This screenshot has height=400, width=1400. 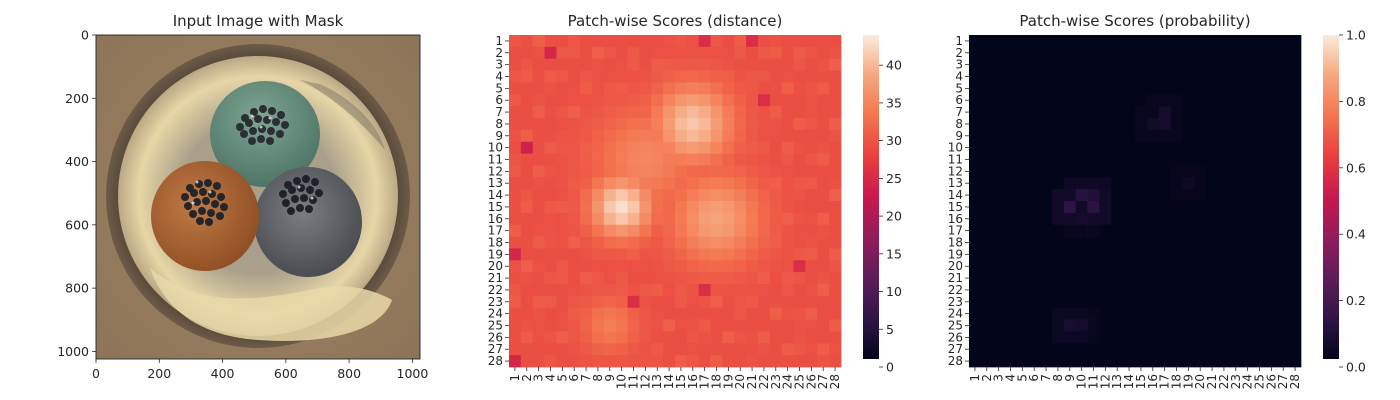 What do you see at coordinates (894, 178) in the screenshot?
I see `distance-colorbar-tick-label: 25` at bounding box center [894, 178].